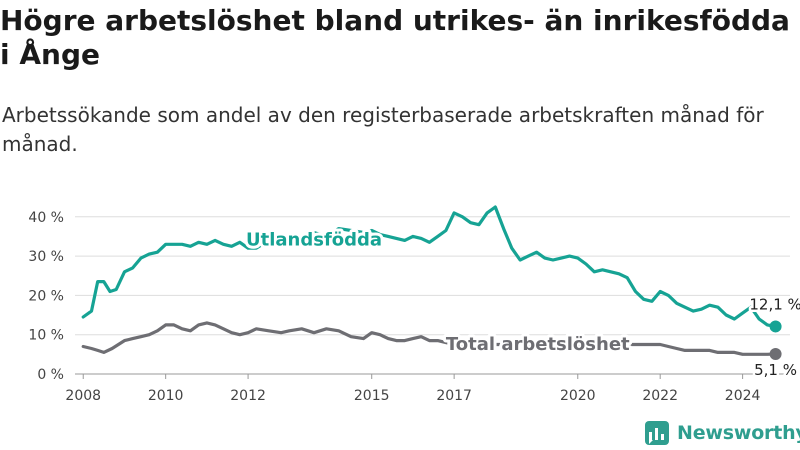  I want to click on x-axis: 2008 2010 2012 2015 2017 2020 2022 2024, so click(413, 389).